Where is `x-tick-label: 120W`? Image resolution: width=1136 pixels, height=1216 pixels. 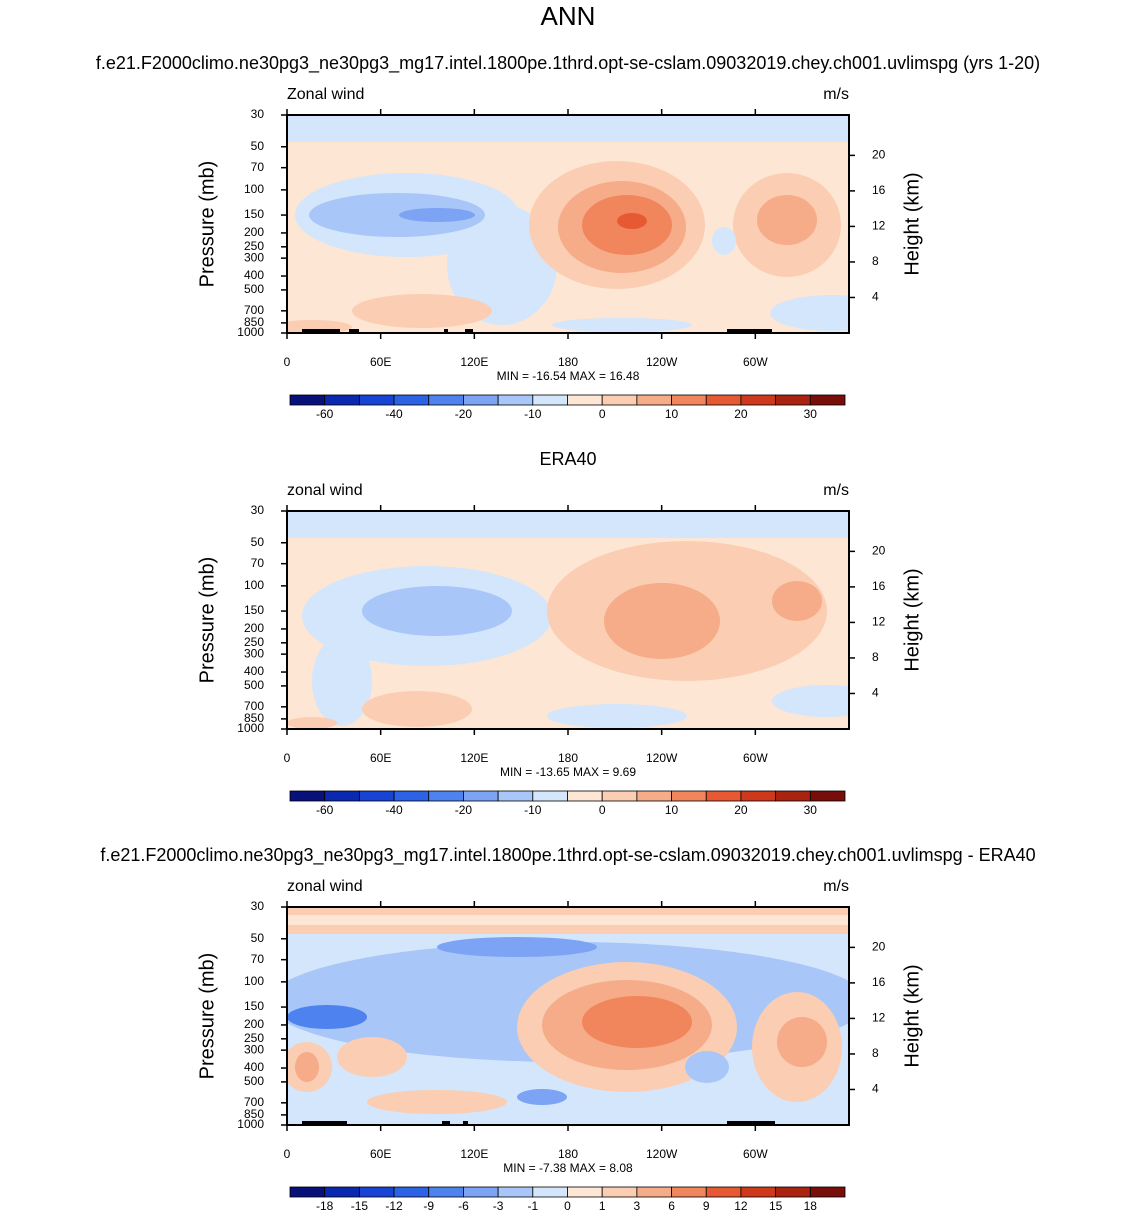 x-tick-label: 120W is located at coordinates (662, 1154).